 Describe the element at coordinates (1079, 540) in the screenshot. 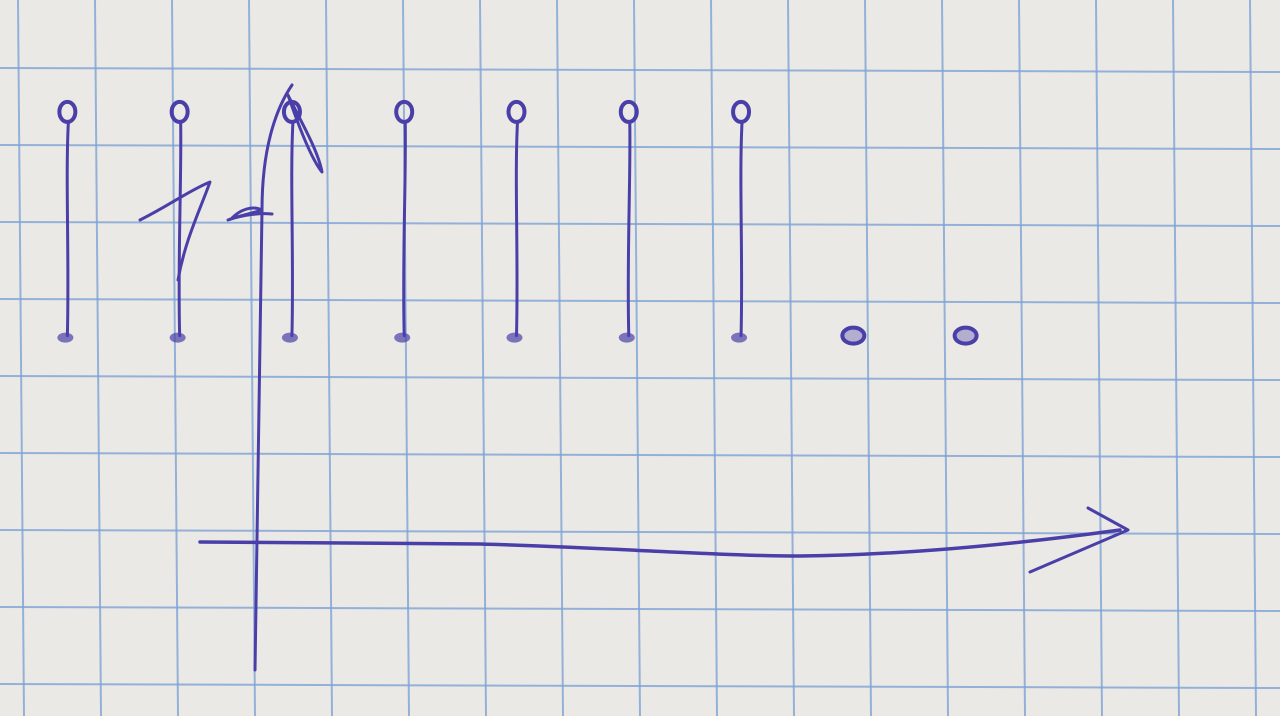

I see `x-axis-arrow` at that location.